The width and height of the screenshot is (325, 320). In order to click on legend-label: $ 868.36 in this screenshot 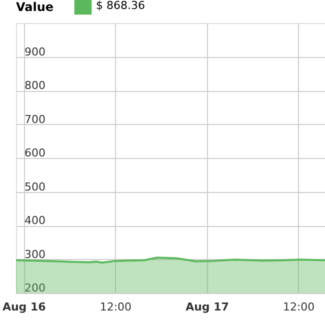, I will do `click(120, 6)`.